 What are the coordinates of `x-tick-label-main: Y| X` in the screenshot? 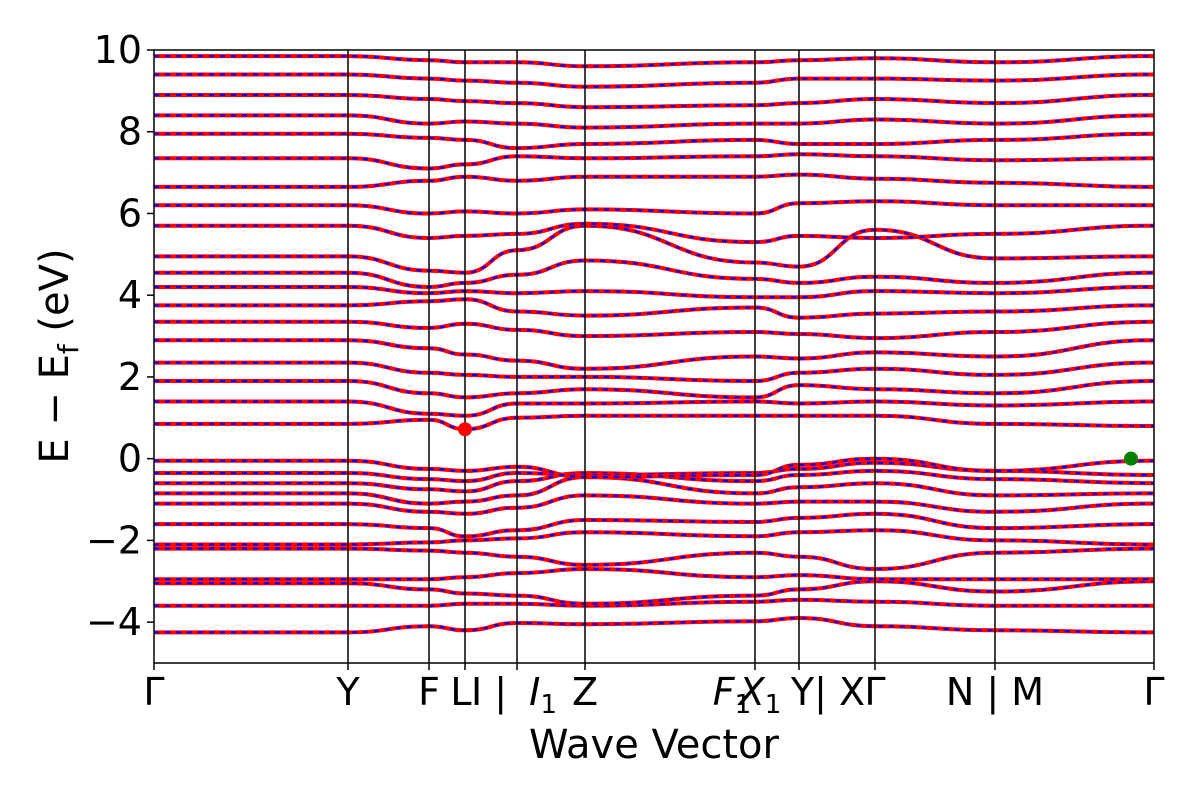 It's located at (827, 692).